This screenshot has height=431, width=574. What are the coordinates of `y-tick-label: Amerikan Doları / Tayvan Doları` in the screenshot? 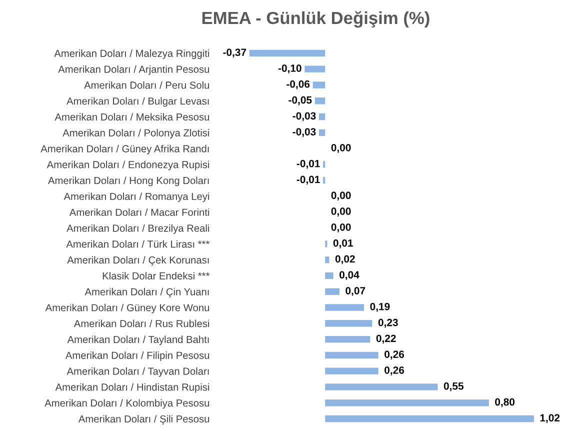 It's located at (137, 372).